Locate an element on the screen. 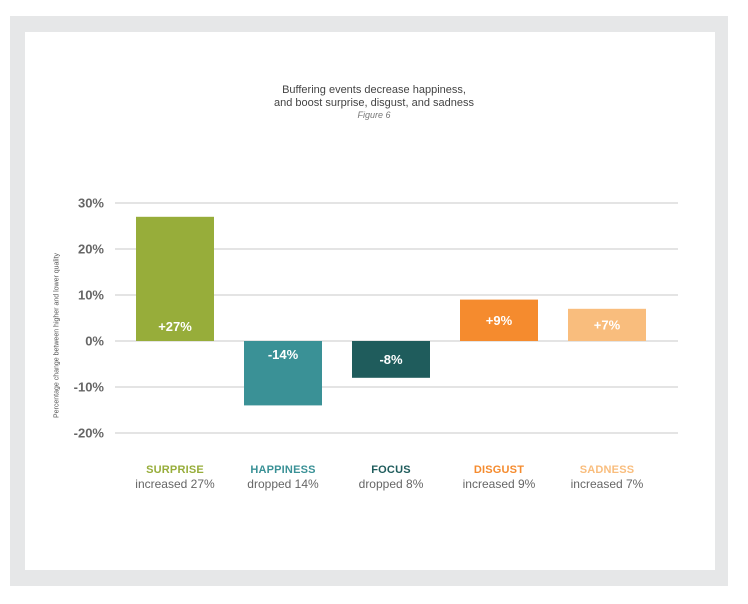 The height and width of the screenshot is (604, 748). bar-value-label: +27% is located at coordinates (175, 326).